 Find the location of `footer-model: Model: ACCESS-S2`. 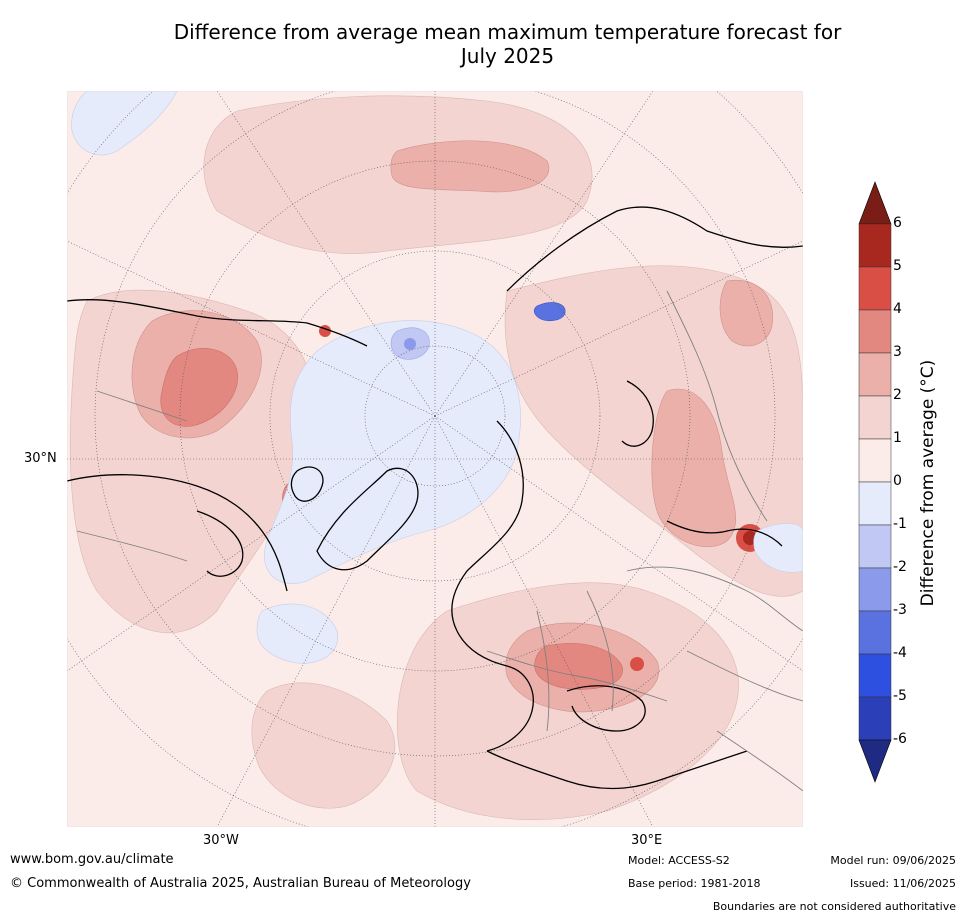

footer-model: Model: ACCESS-S2 is located at coordinates (679, 860).